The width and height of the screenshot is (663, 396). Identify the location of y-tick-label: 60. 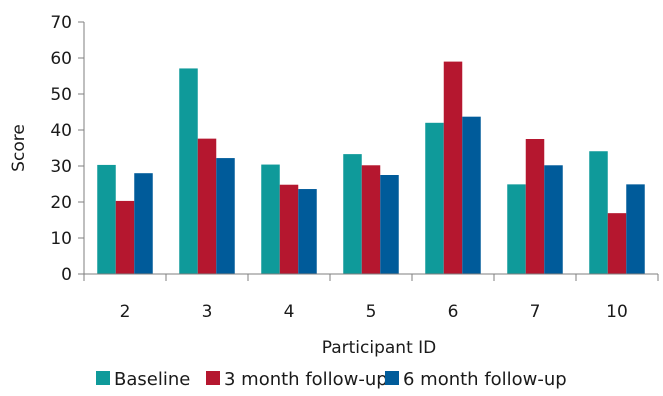
(61, 59).